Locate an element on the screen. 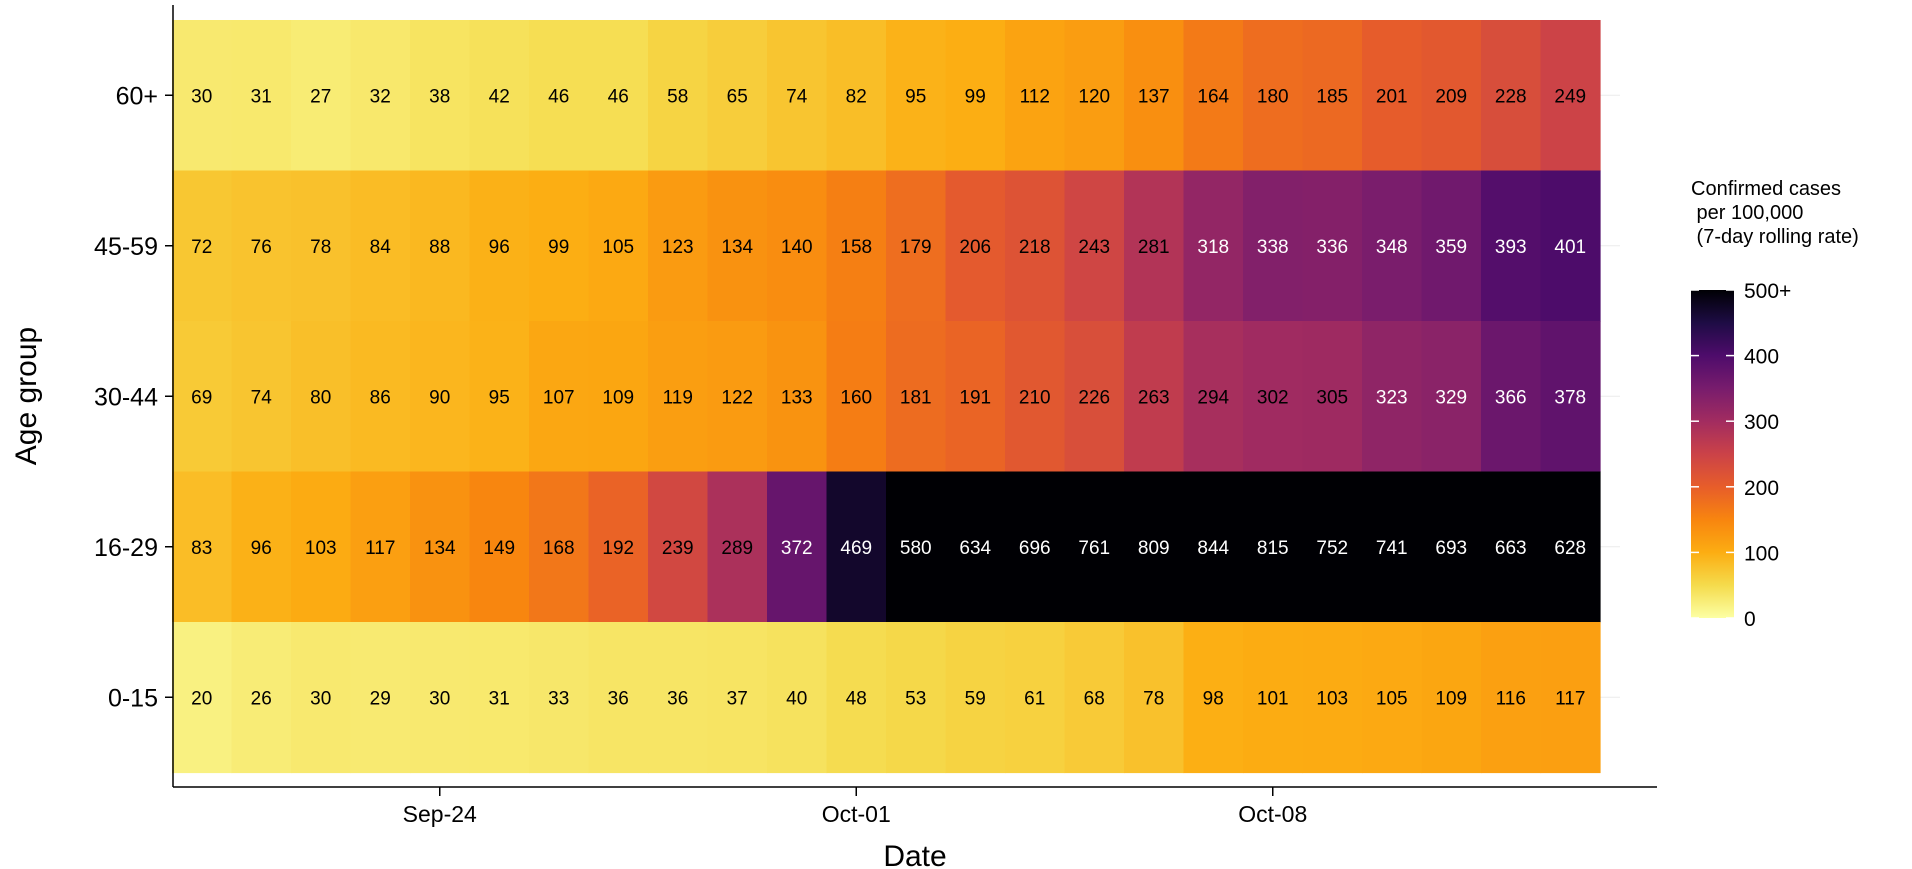 The height and width of the screenshot is (869, 1912). cell-value-label: 140 is located at coordinates (797, 247).